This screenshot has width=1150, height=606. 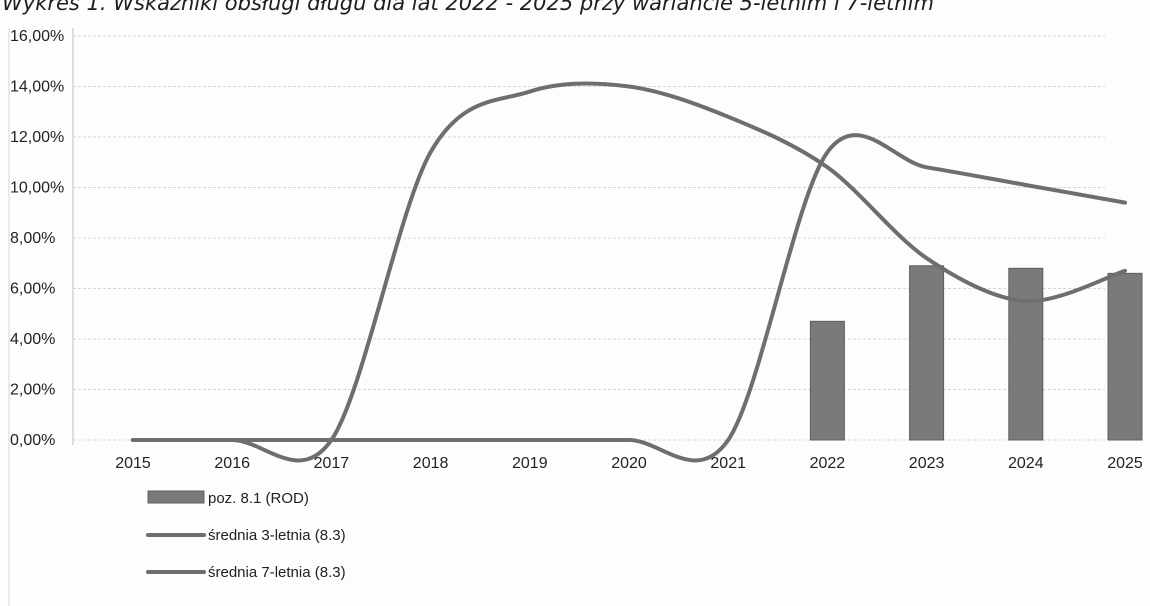 I want to click on x-tick-label: 2015, so click(x=133, y=463).